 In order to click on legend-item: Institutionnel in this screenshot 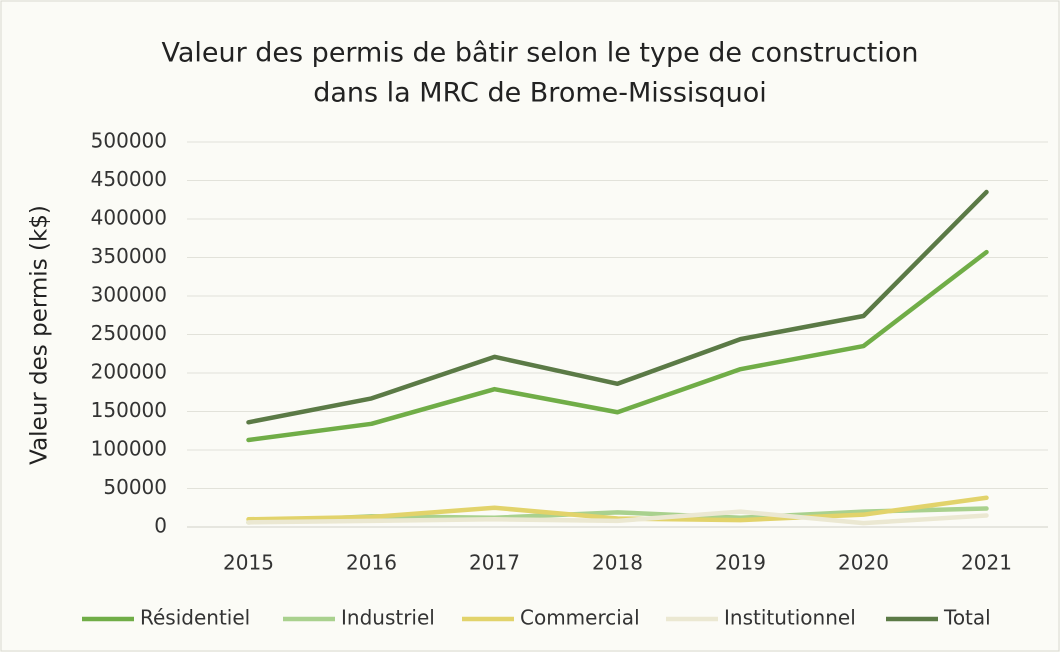, I will do `click(761, 618)`.